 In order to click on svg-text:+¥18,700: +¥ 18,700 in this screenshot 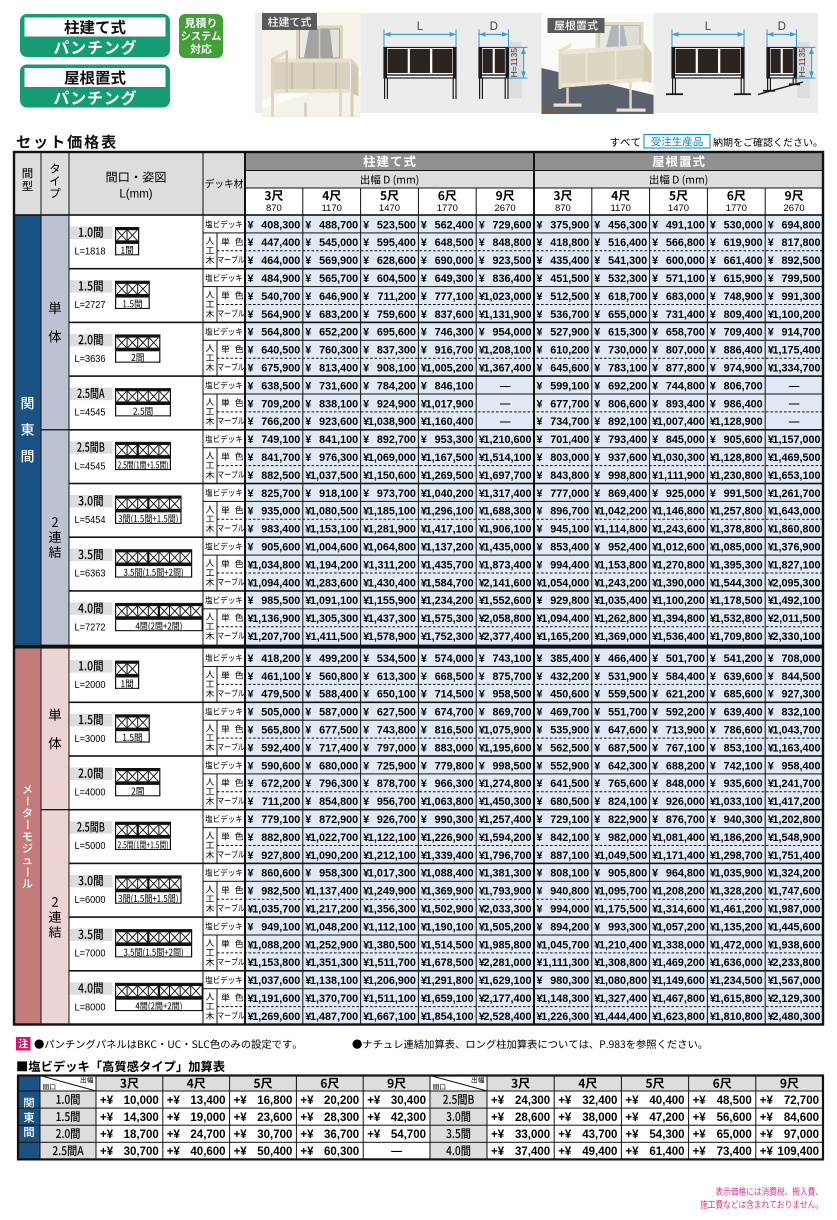, I will do `click(129, 1135)`.